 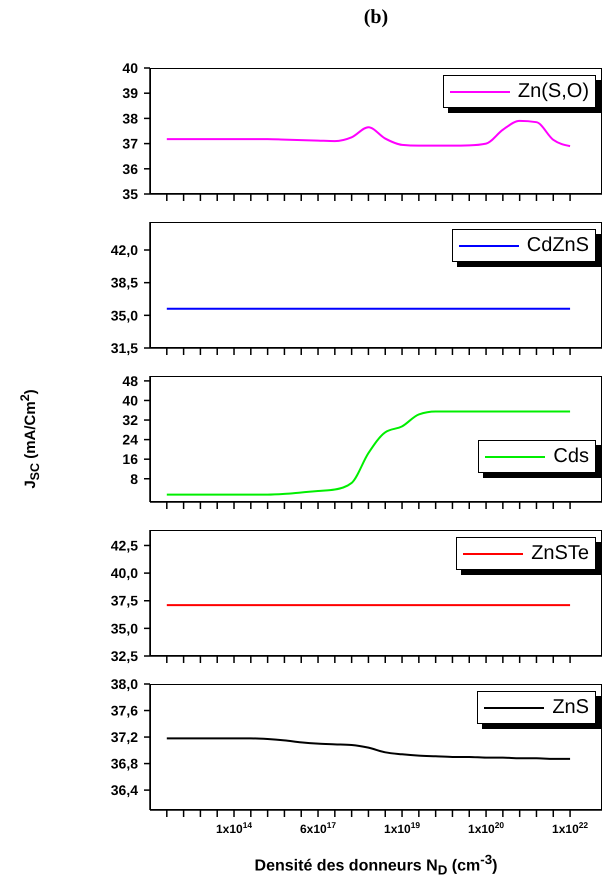 What do you see at coordinates (130, 93) in the screenshot?
I see `y-tick-label: 39` at bounding box center [130, 93].